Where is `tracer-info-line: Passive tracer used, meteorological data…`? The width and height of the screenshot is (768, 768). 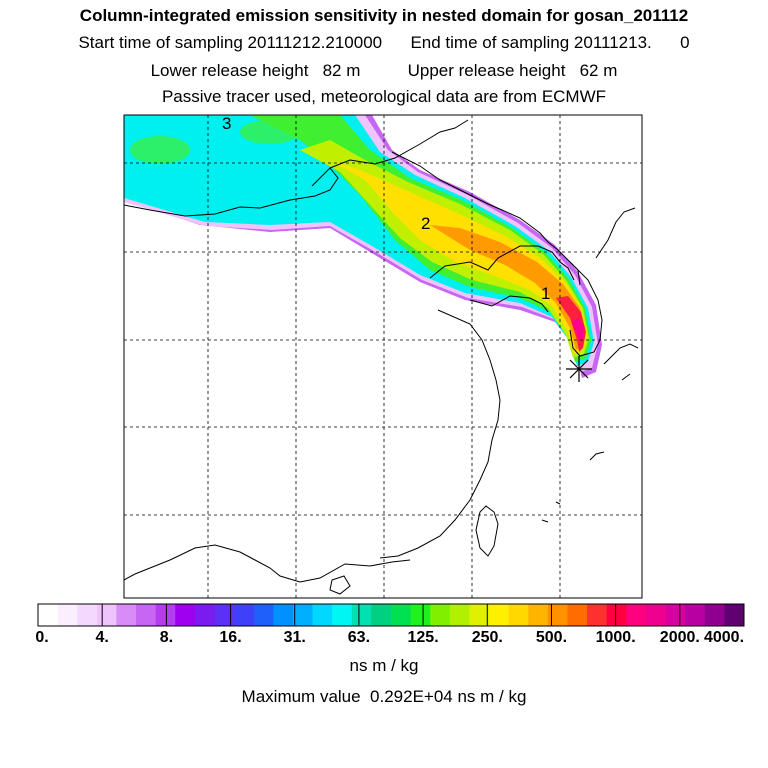 tracer-info-line: Passive tracer used, meteorological data… is located at coordinates (384, 96).